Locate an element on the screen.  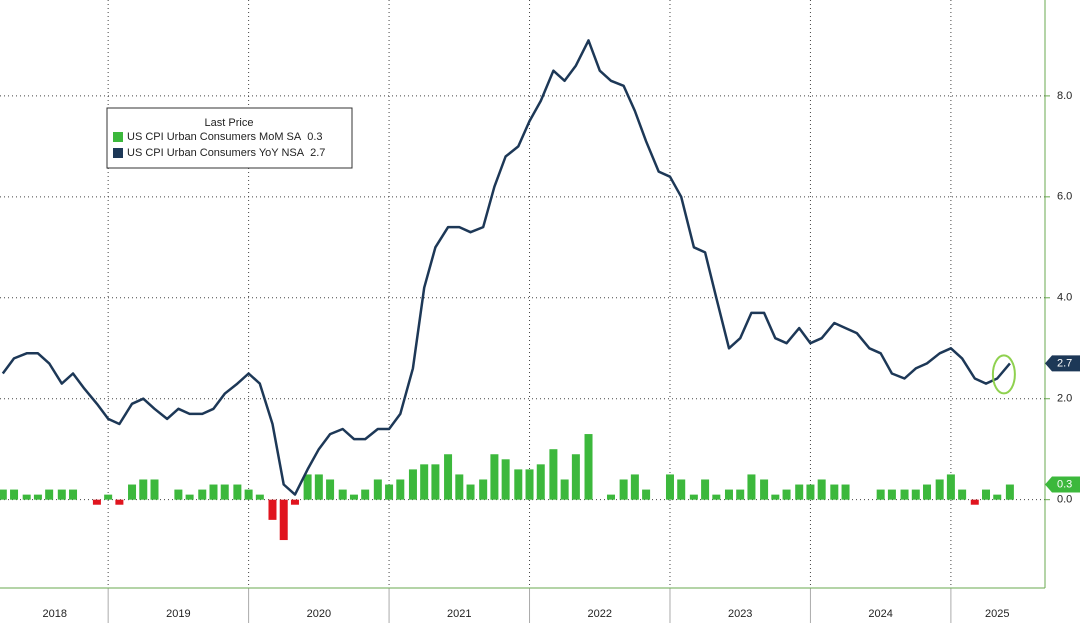
x-tick-label: 2023 is located at coordinates (740, 614).